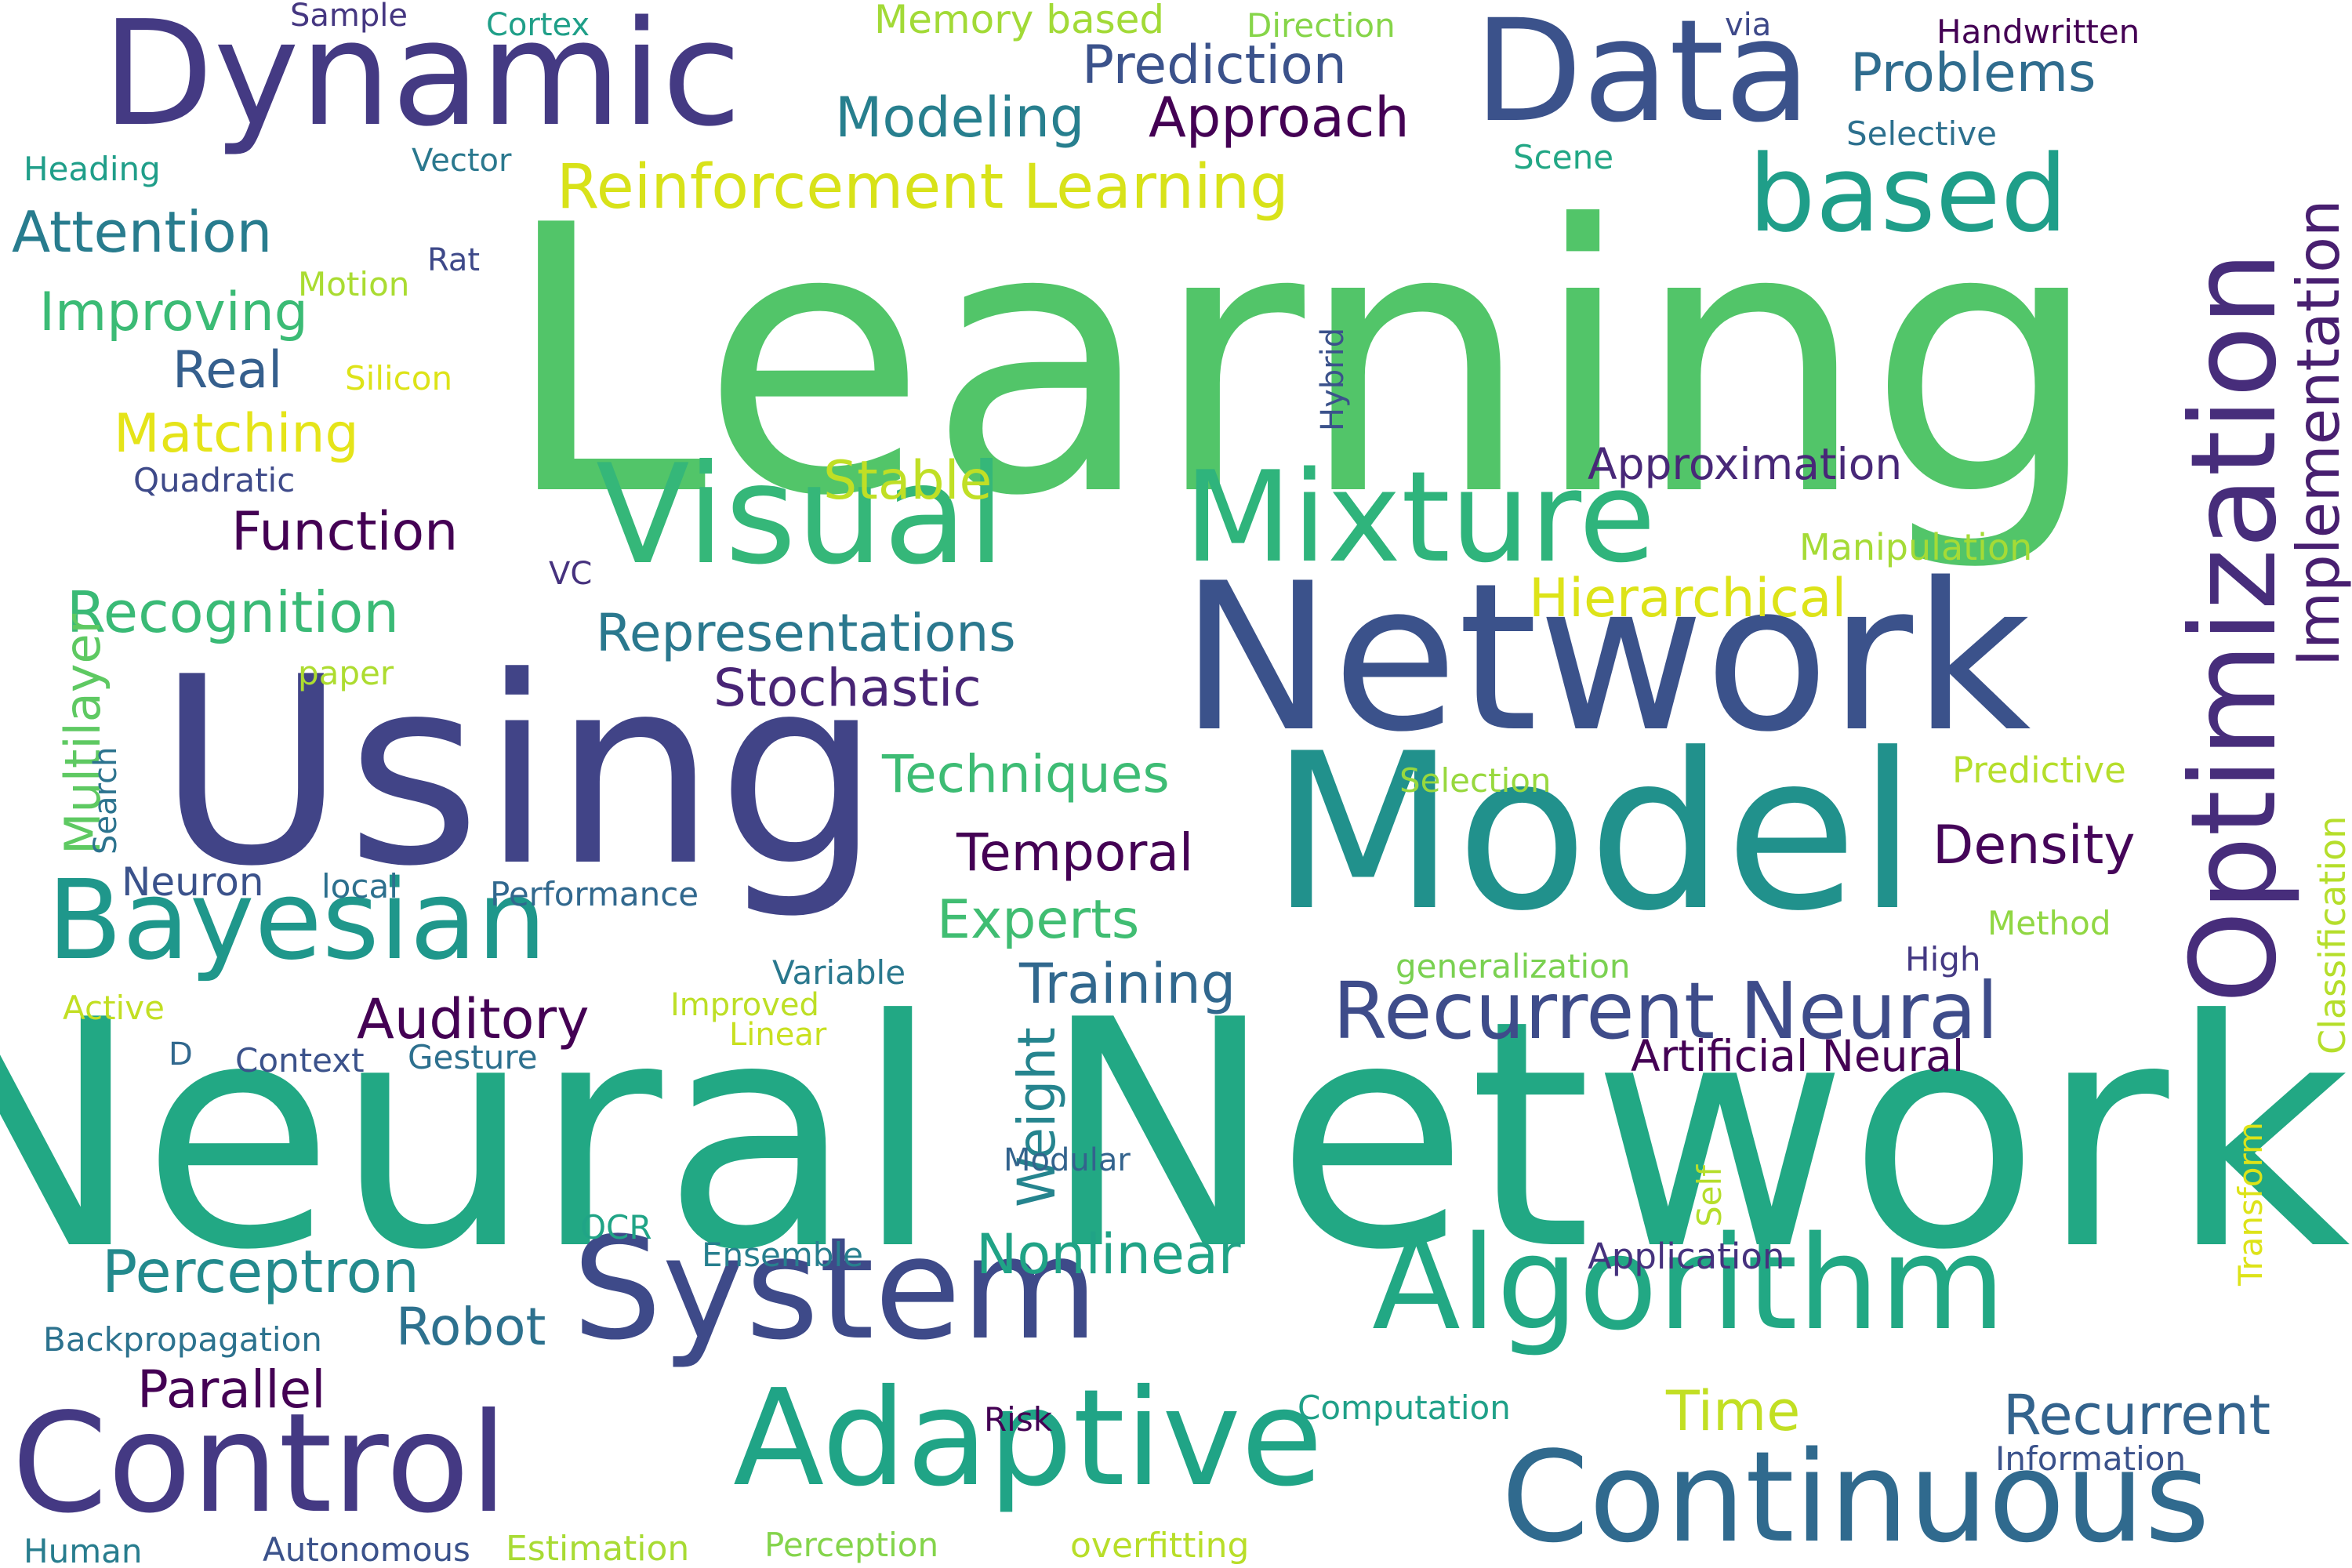  I want to click on word-approximation: Approximation, so click(1745, 464).